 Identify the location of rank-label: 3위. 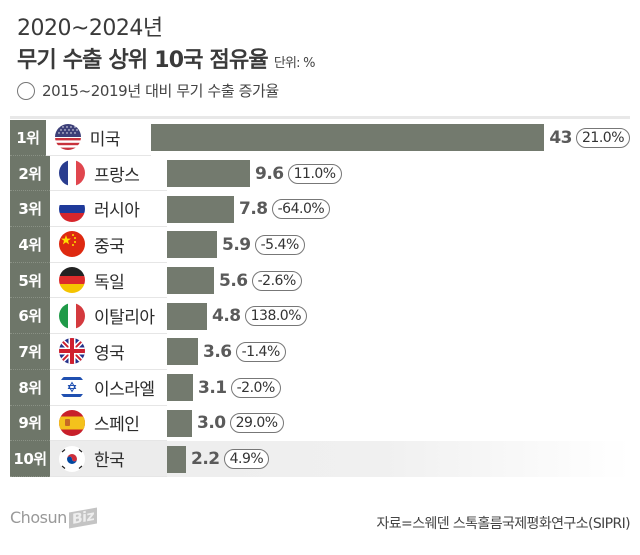
(30, 209).